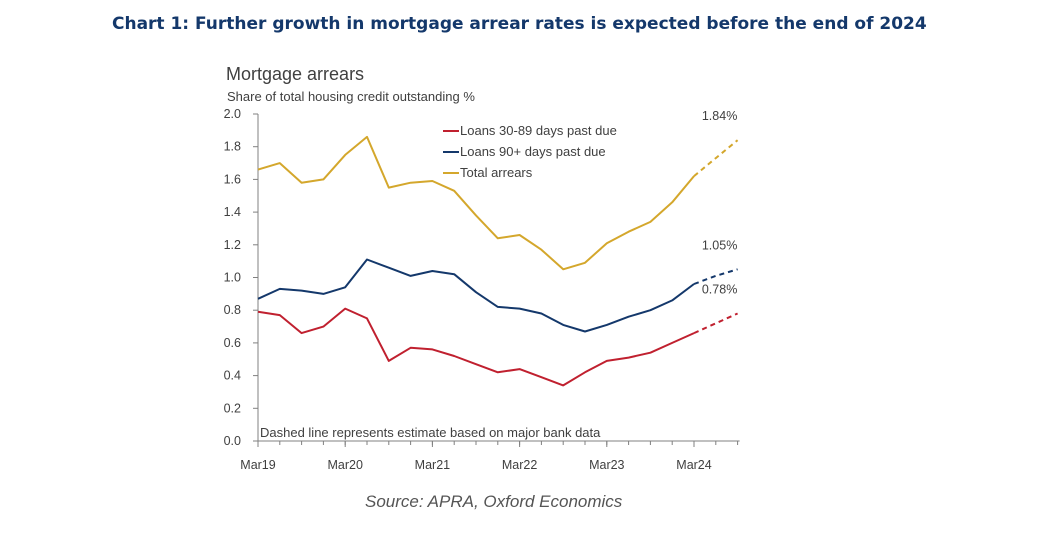  I want to click on series-3: 1.84%, so click(498, 190).